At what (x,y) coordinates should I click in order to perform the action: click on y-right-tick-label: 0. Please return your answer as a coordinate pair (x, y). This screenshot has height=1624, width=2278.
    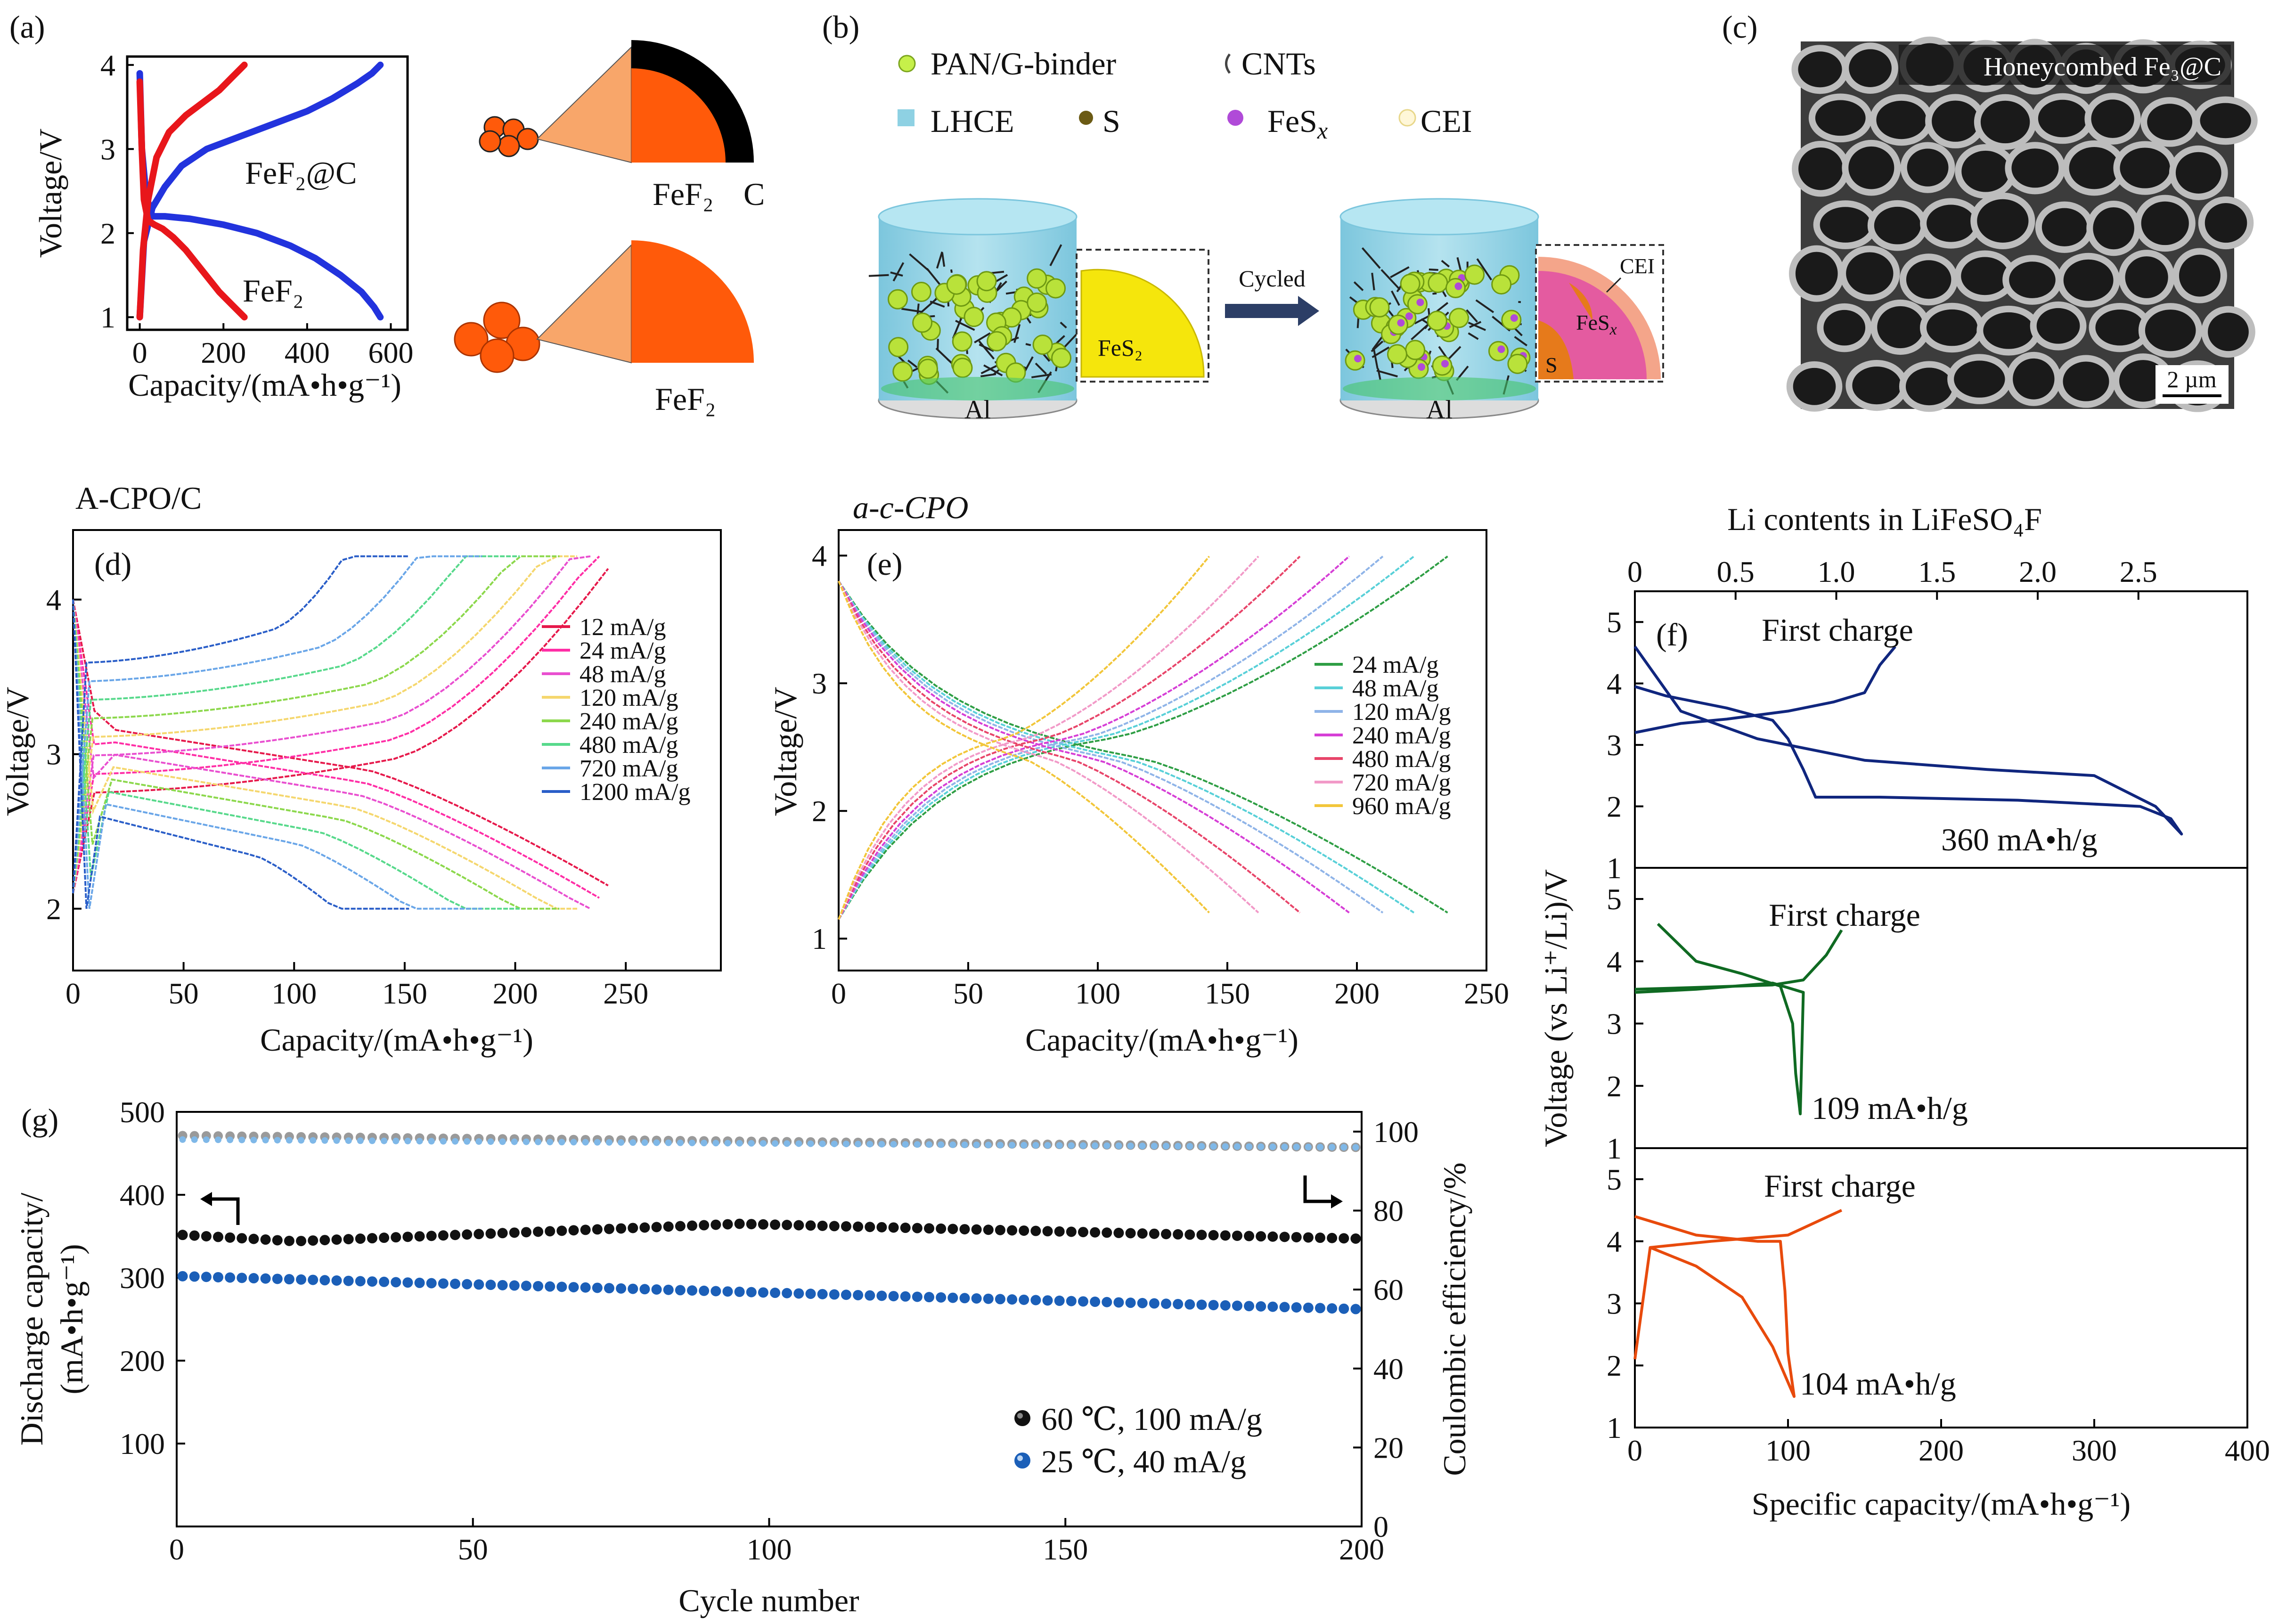
    Looking at the image, I should click on (1380, 1526).